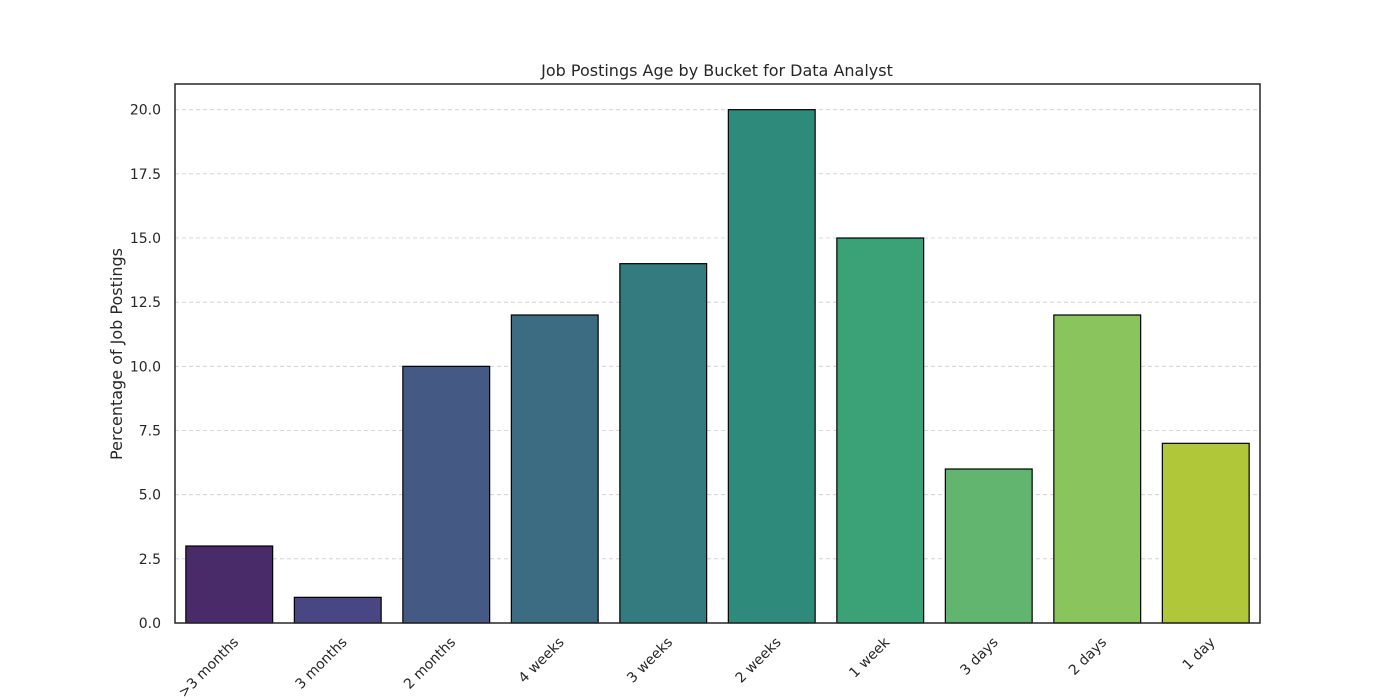 Image resolution: width=1400 pixels, height=700 pixels. I want to click on y-tick-label: 10.0, so click(145, 367).